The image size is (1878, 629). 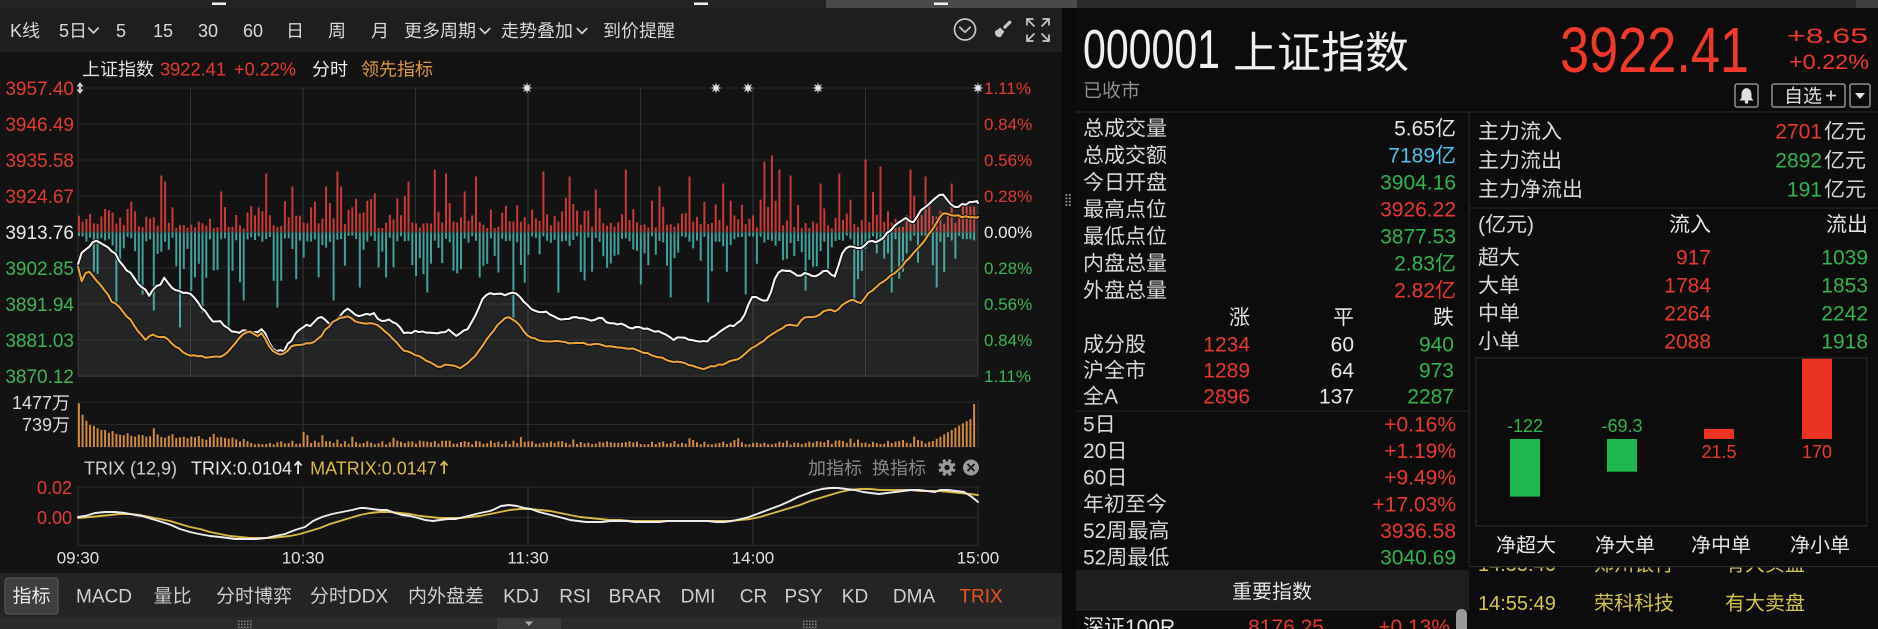 What do you see at coordinates (39, 161) in the screenshot?
I see `svg-text: 3935.58` at bounding box center [39, 161].